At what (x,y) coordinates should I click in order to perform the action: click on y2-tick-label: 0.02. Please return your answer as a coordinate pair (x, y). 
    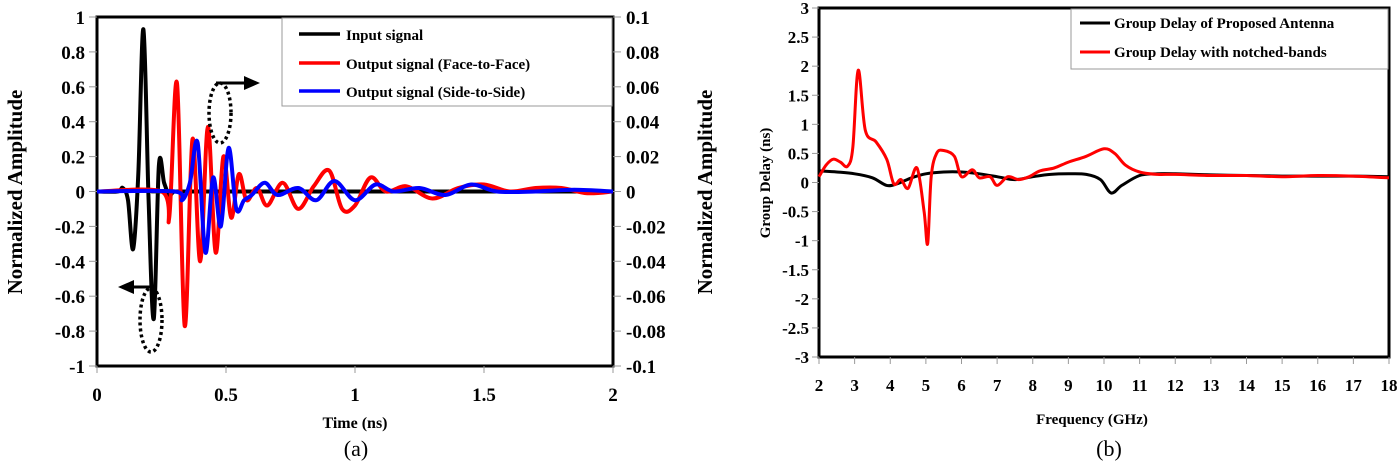
    Looking at the image, I should click on (642, 158).